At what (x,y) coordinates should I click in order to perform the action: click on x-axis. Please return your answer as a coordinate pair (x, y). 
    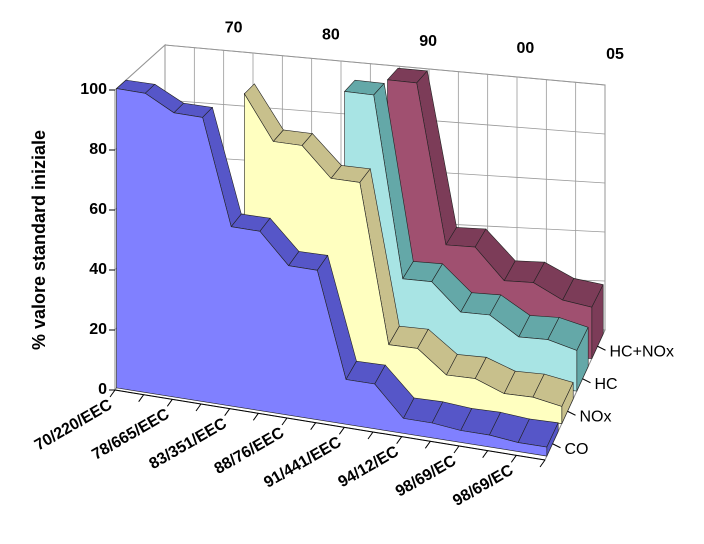
    Looking at the image, I should click on (330, 425).